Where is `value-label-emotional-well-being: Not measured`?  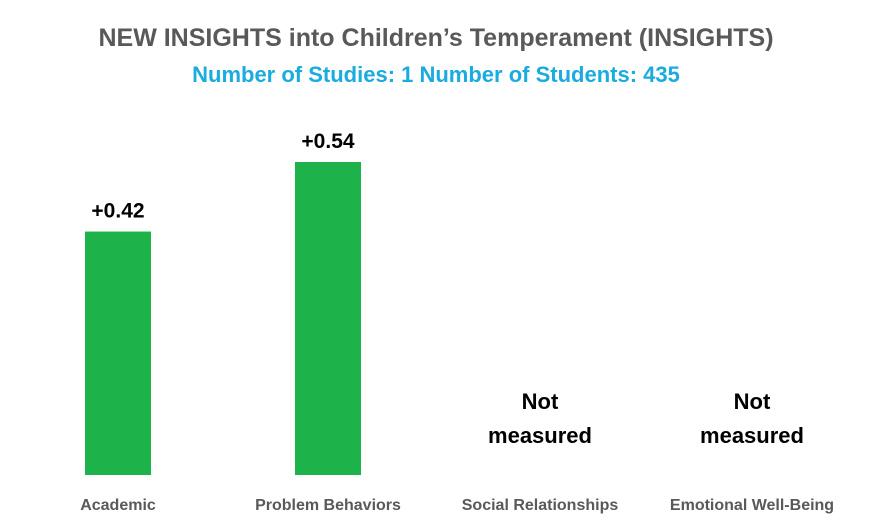
value-label-emotional-well-being: Not measured is located at coordinates (752, 418).